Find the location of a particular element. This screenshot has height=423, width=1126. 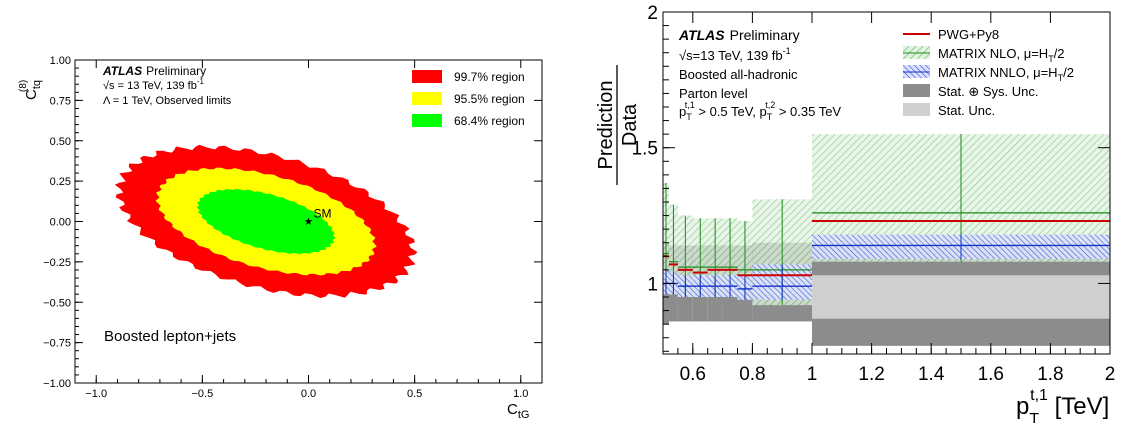

left-y-tick-label: 0.00 is located at coordinates (60, 223).